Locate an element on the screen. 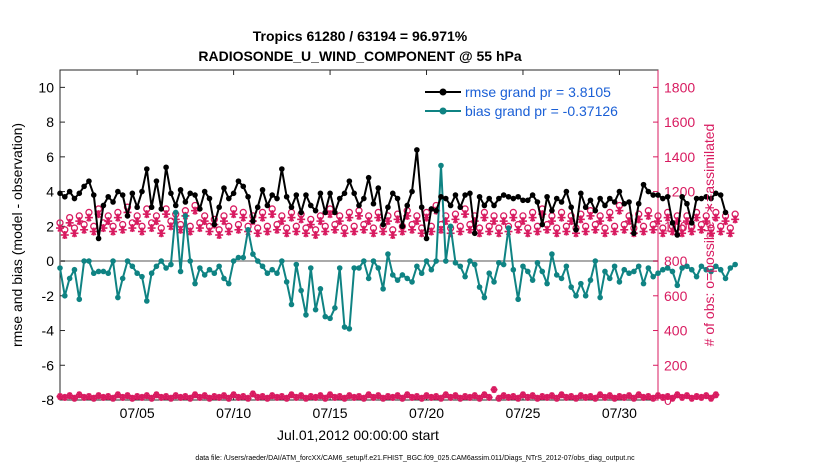 The height and width of the screenshot is (470, 830). y-axis-right-label: # of obs: o=possible; ∗=assimilated is located at coordinates (709, 235).